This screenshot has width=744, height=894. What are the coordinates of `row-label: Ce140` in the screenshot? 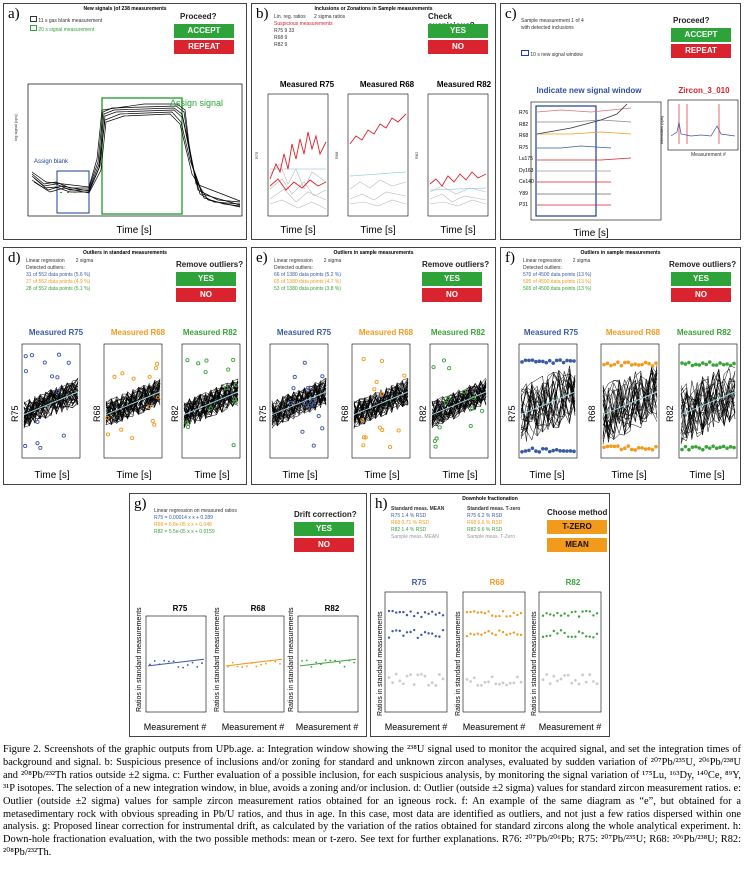 It's located at (526, 182).